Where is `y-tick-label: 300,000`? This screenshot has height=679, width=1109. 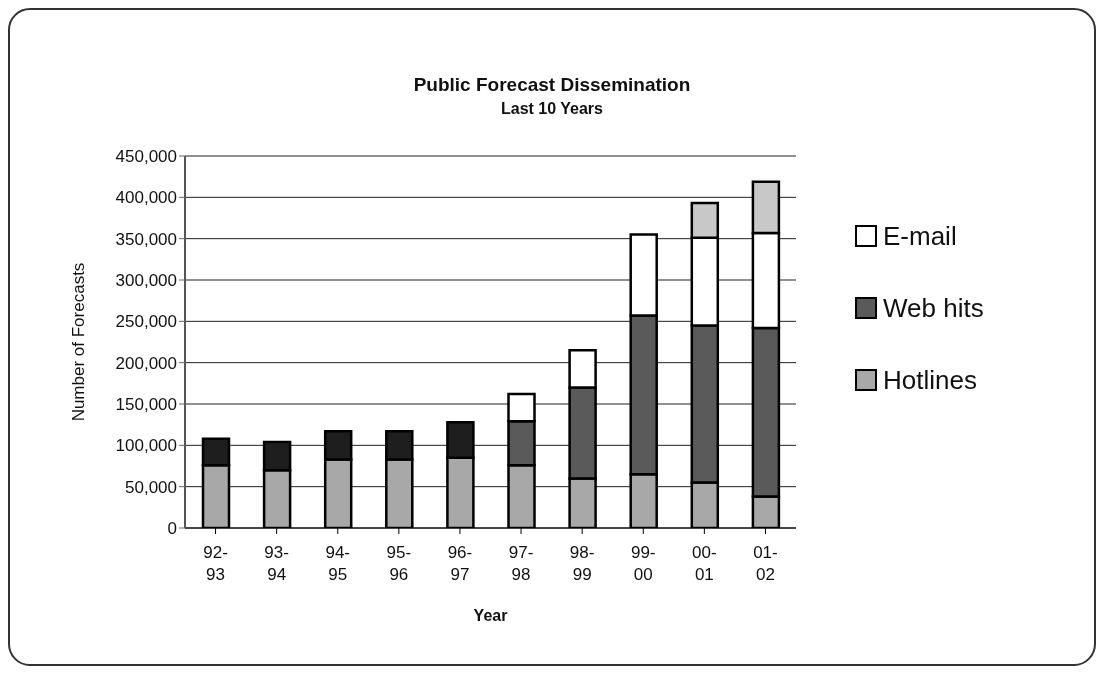 y-tick-label: 300,000 is located at coordinates (146, 281).